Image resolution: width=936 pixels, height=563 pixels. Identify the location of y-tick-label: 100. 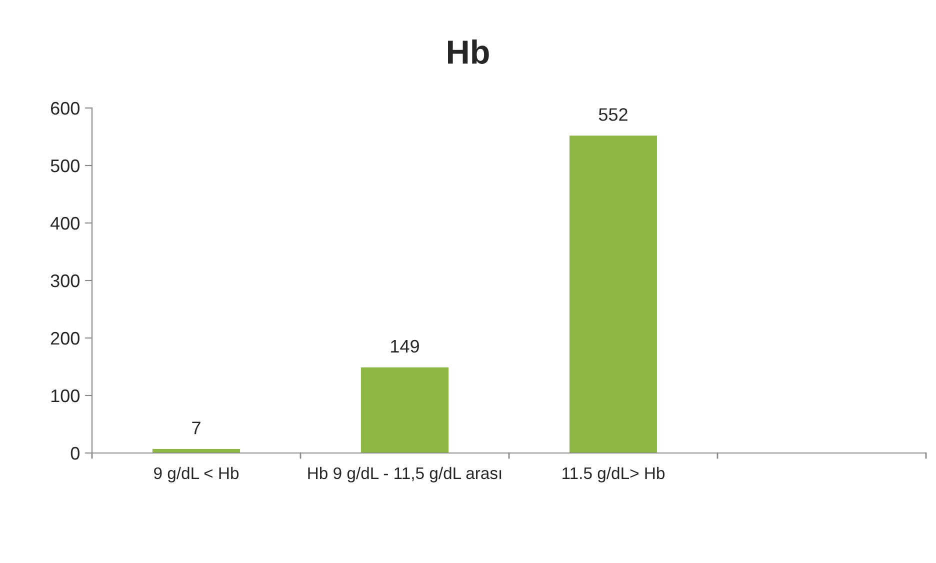
(65, 395).